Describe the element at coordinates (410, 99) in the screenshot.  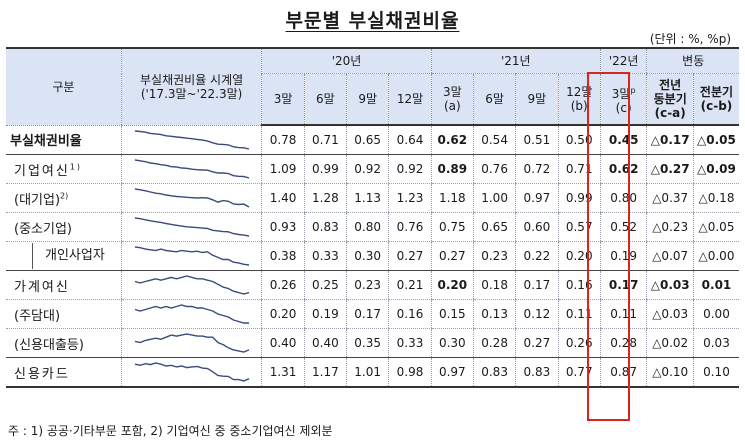
I see `header-20-q4: 12말` at that location.